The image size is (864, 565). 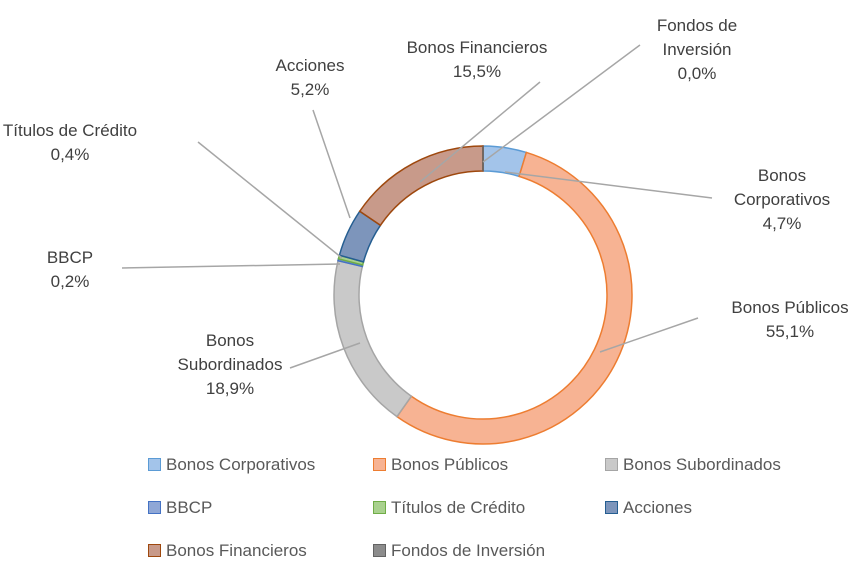 I want to click on label-category: BBCP, so click(x=70, y=257).